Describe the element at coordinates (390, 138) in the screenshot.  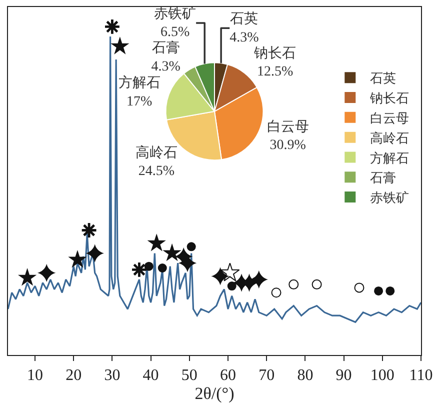
I see `legend-label: 高岭石` at that location.